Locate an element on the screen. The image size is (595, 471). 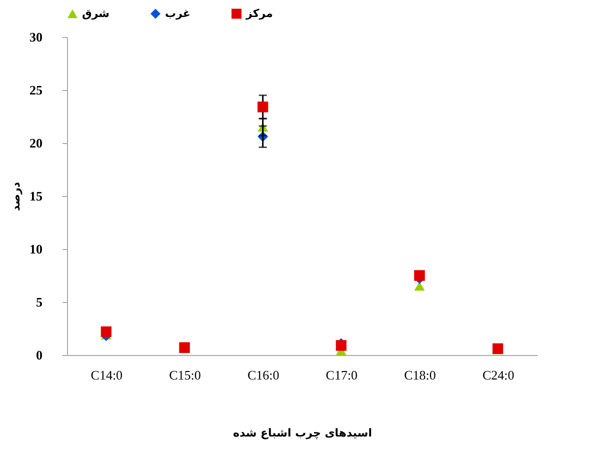
x-tick-label: C24:0 is located at coordinates (498, 375).